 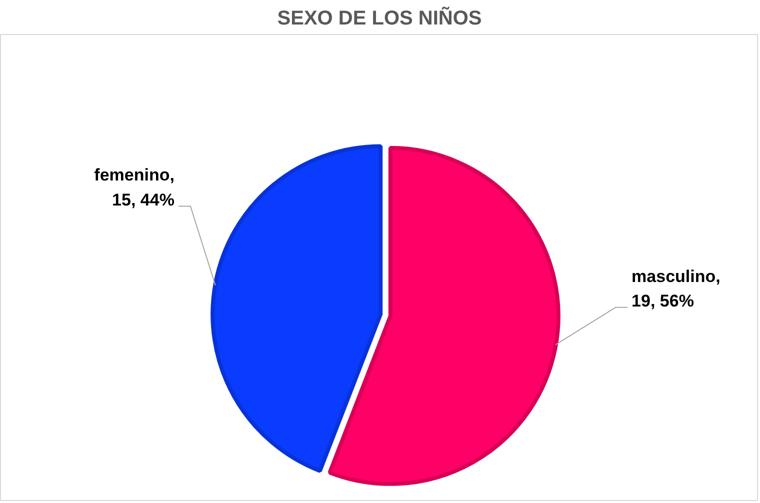 What do you see at coordinates (676, 288) in the screenshot?
I see `slice-label: masculino, 19, 56%` at bounding box center [676, 288].